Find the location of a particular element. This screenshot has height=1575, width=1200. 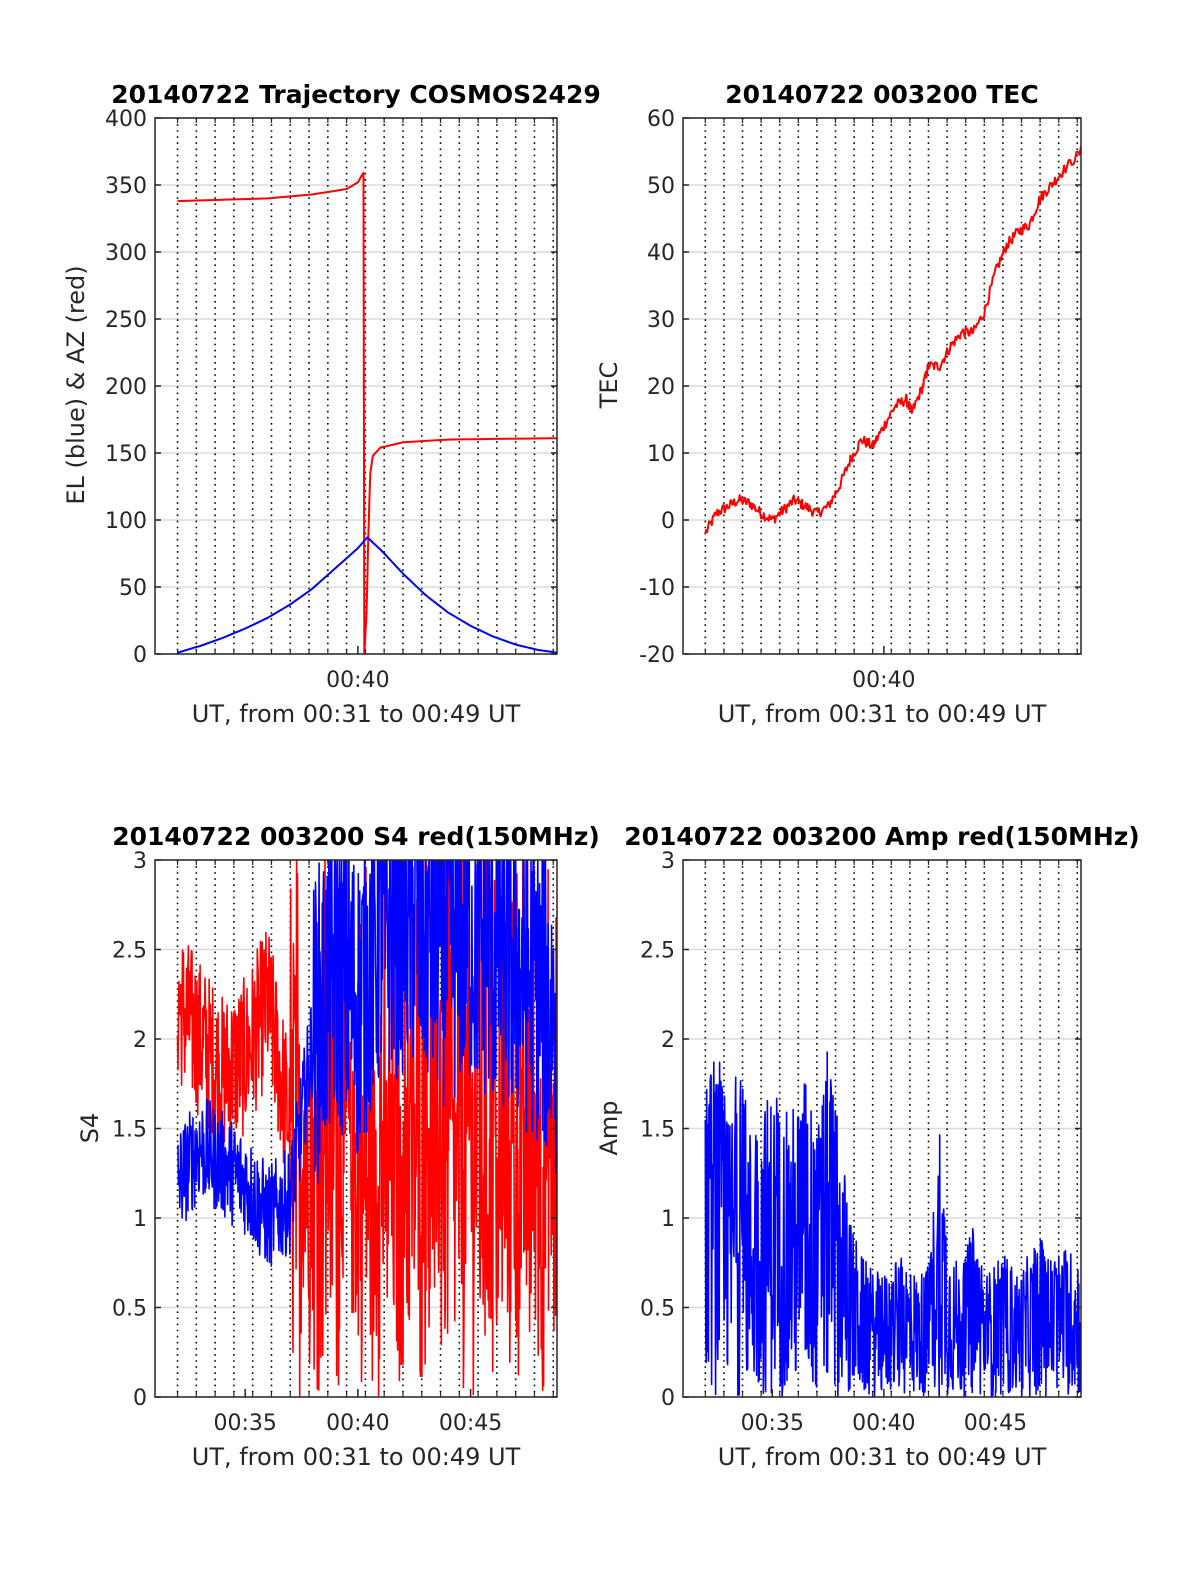

y-tick-label: -20 is located at coordinates (657, 655).